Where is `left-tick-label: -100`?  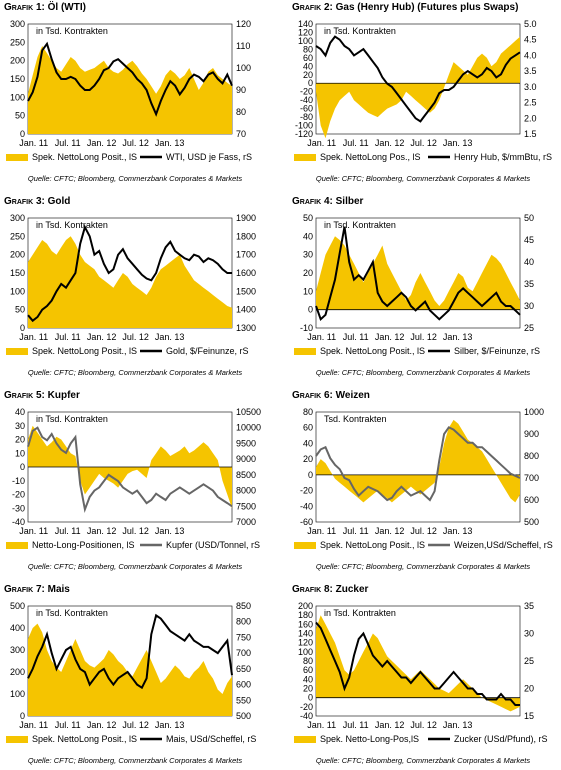
left-tick-label: -100 is located at coordinates (304, 126).